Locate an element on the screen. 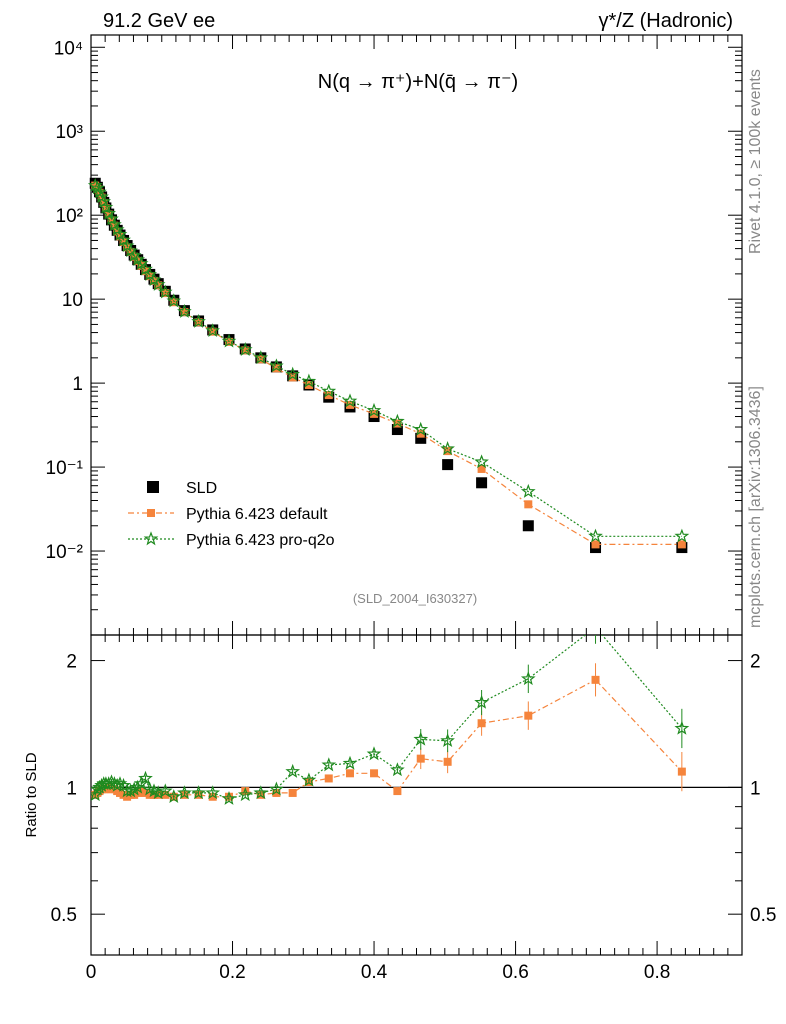 This screenshot has height=1024, width=786. legend-marker-proq2o is located at coordinates (151, 538).